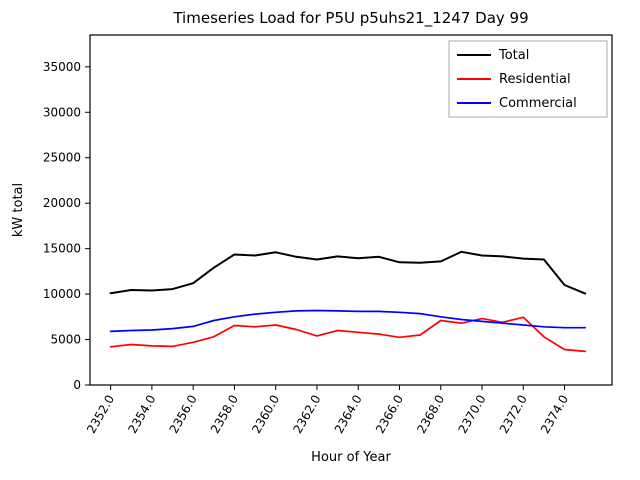 Image resolution: width=640 pixels, height=480 pixels. Describe the element at coordinates (62, 112) in the screenshot. I see `y-tick-label: 30000` at that location.